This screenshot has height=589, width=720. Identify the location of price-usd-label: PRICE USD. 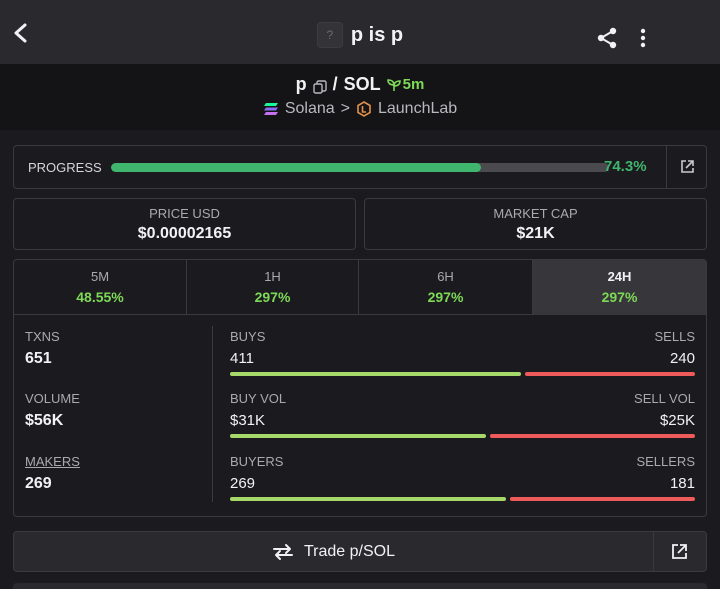
(184, 213).